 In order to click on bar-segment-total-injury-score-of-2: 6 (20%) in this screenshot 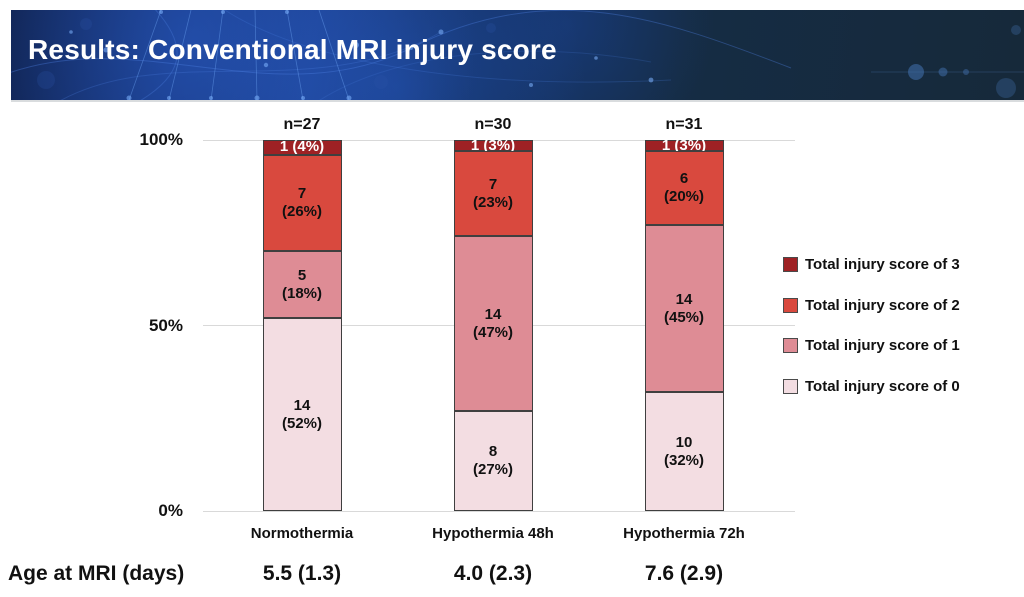, I will do `click(684, 188)`.